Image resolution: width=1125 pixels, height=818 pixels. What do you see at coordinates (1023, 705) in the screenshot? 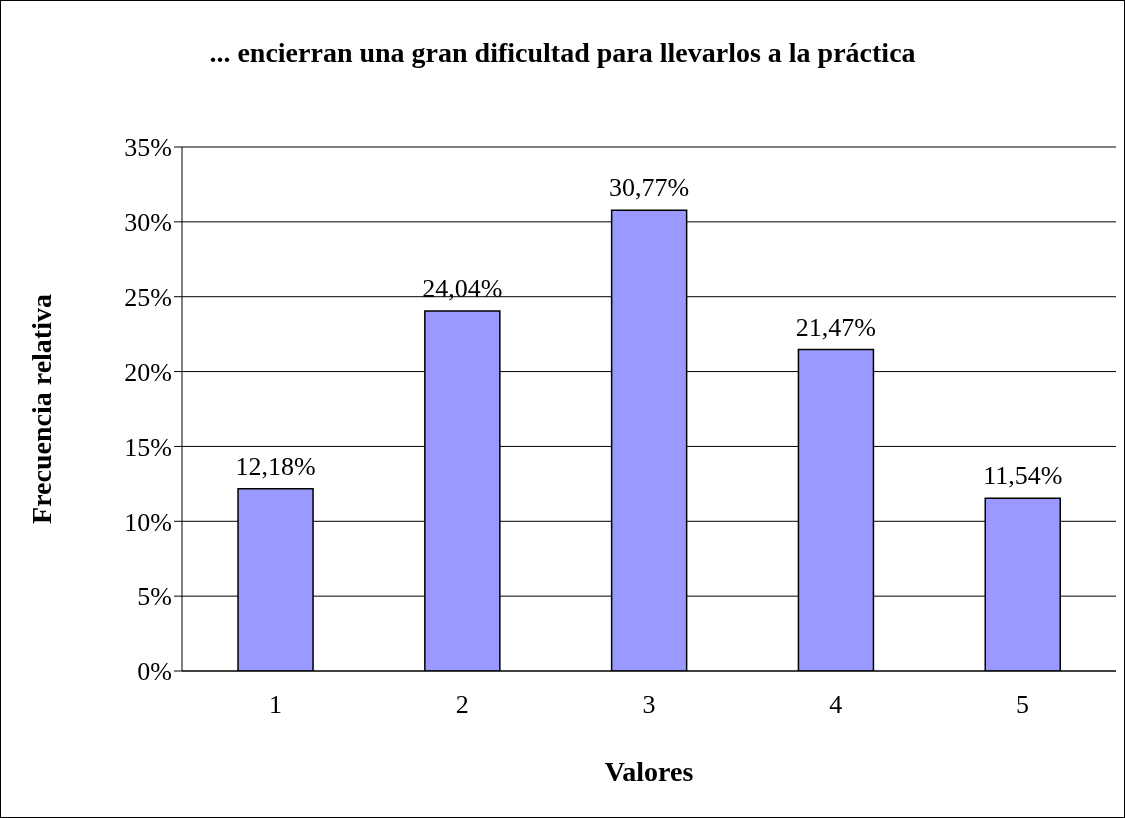
I see `x-tick-label: 5` at bounding box center [1023, 705].